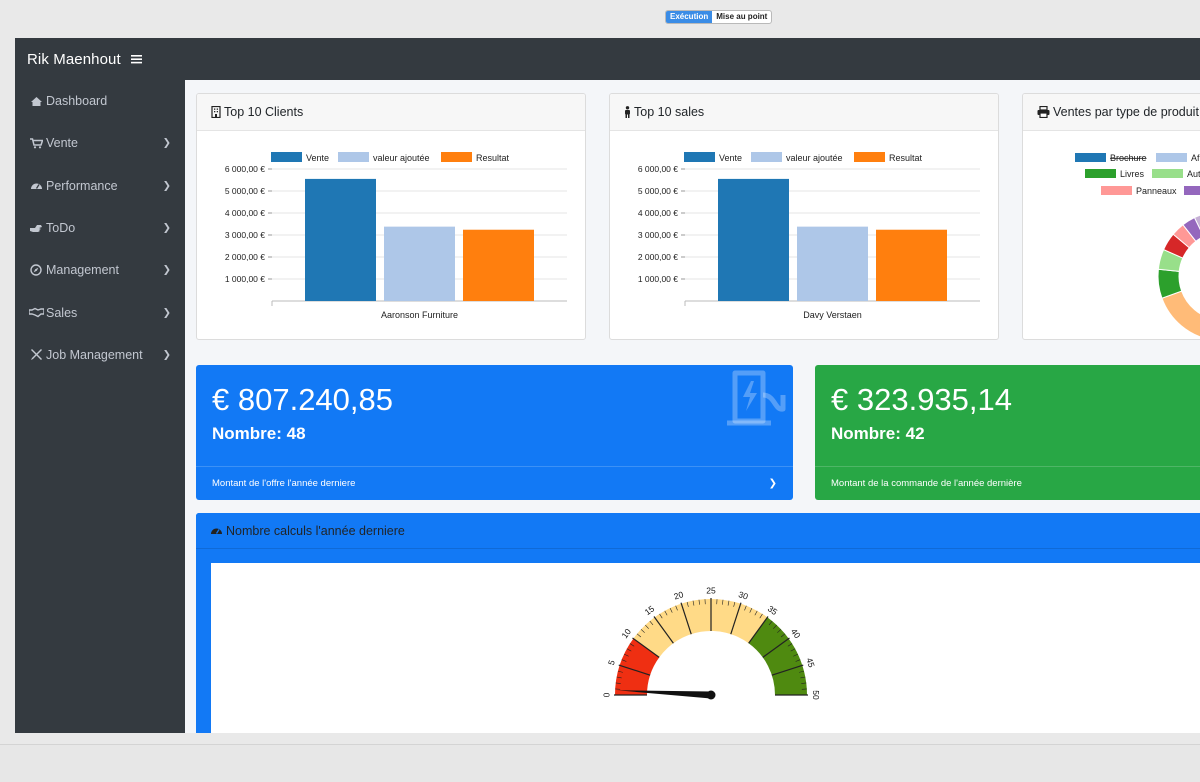  I want to click on legend-label: Panneaux, so click(1156, 191).